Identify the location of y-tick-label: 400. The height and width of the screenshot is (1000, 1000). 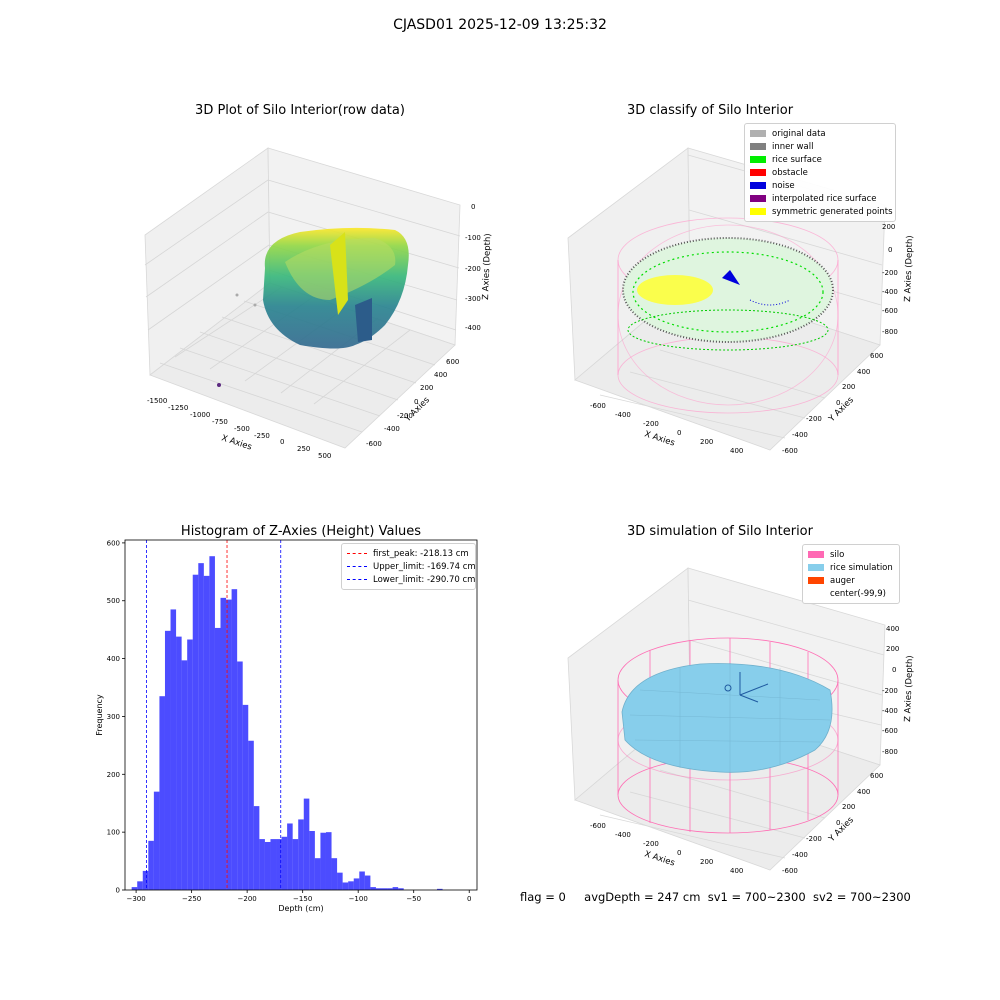
(113, 659).